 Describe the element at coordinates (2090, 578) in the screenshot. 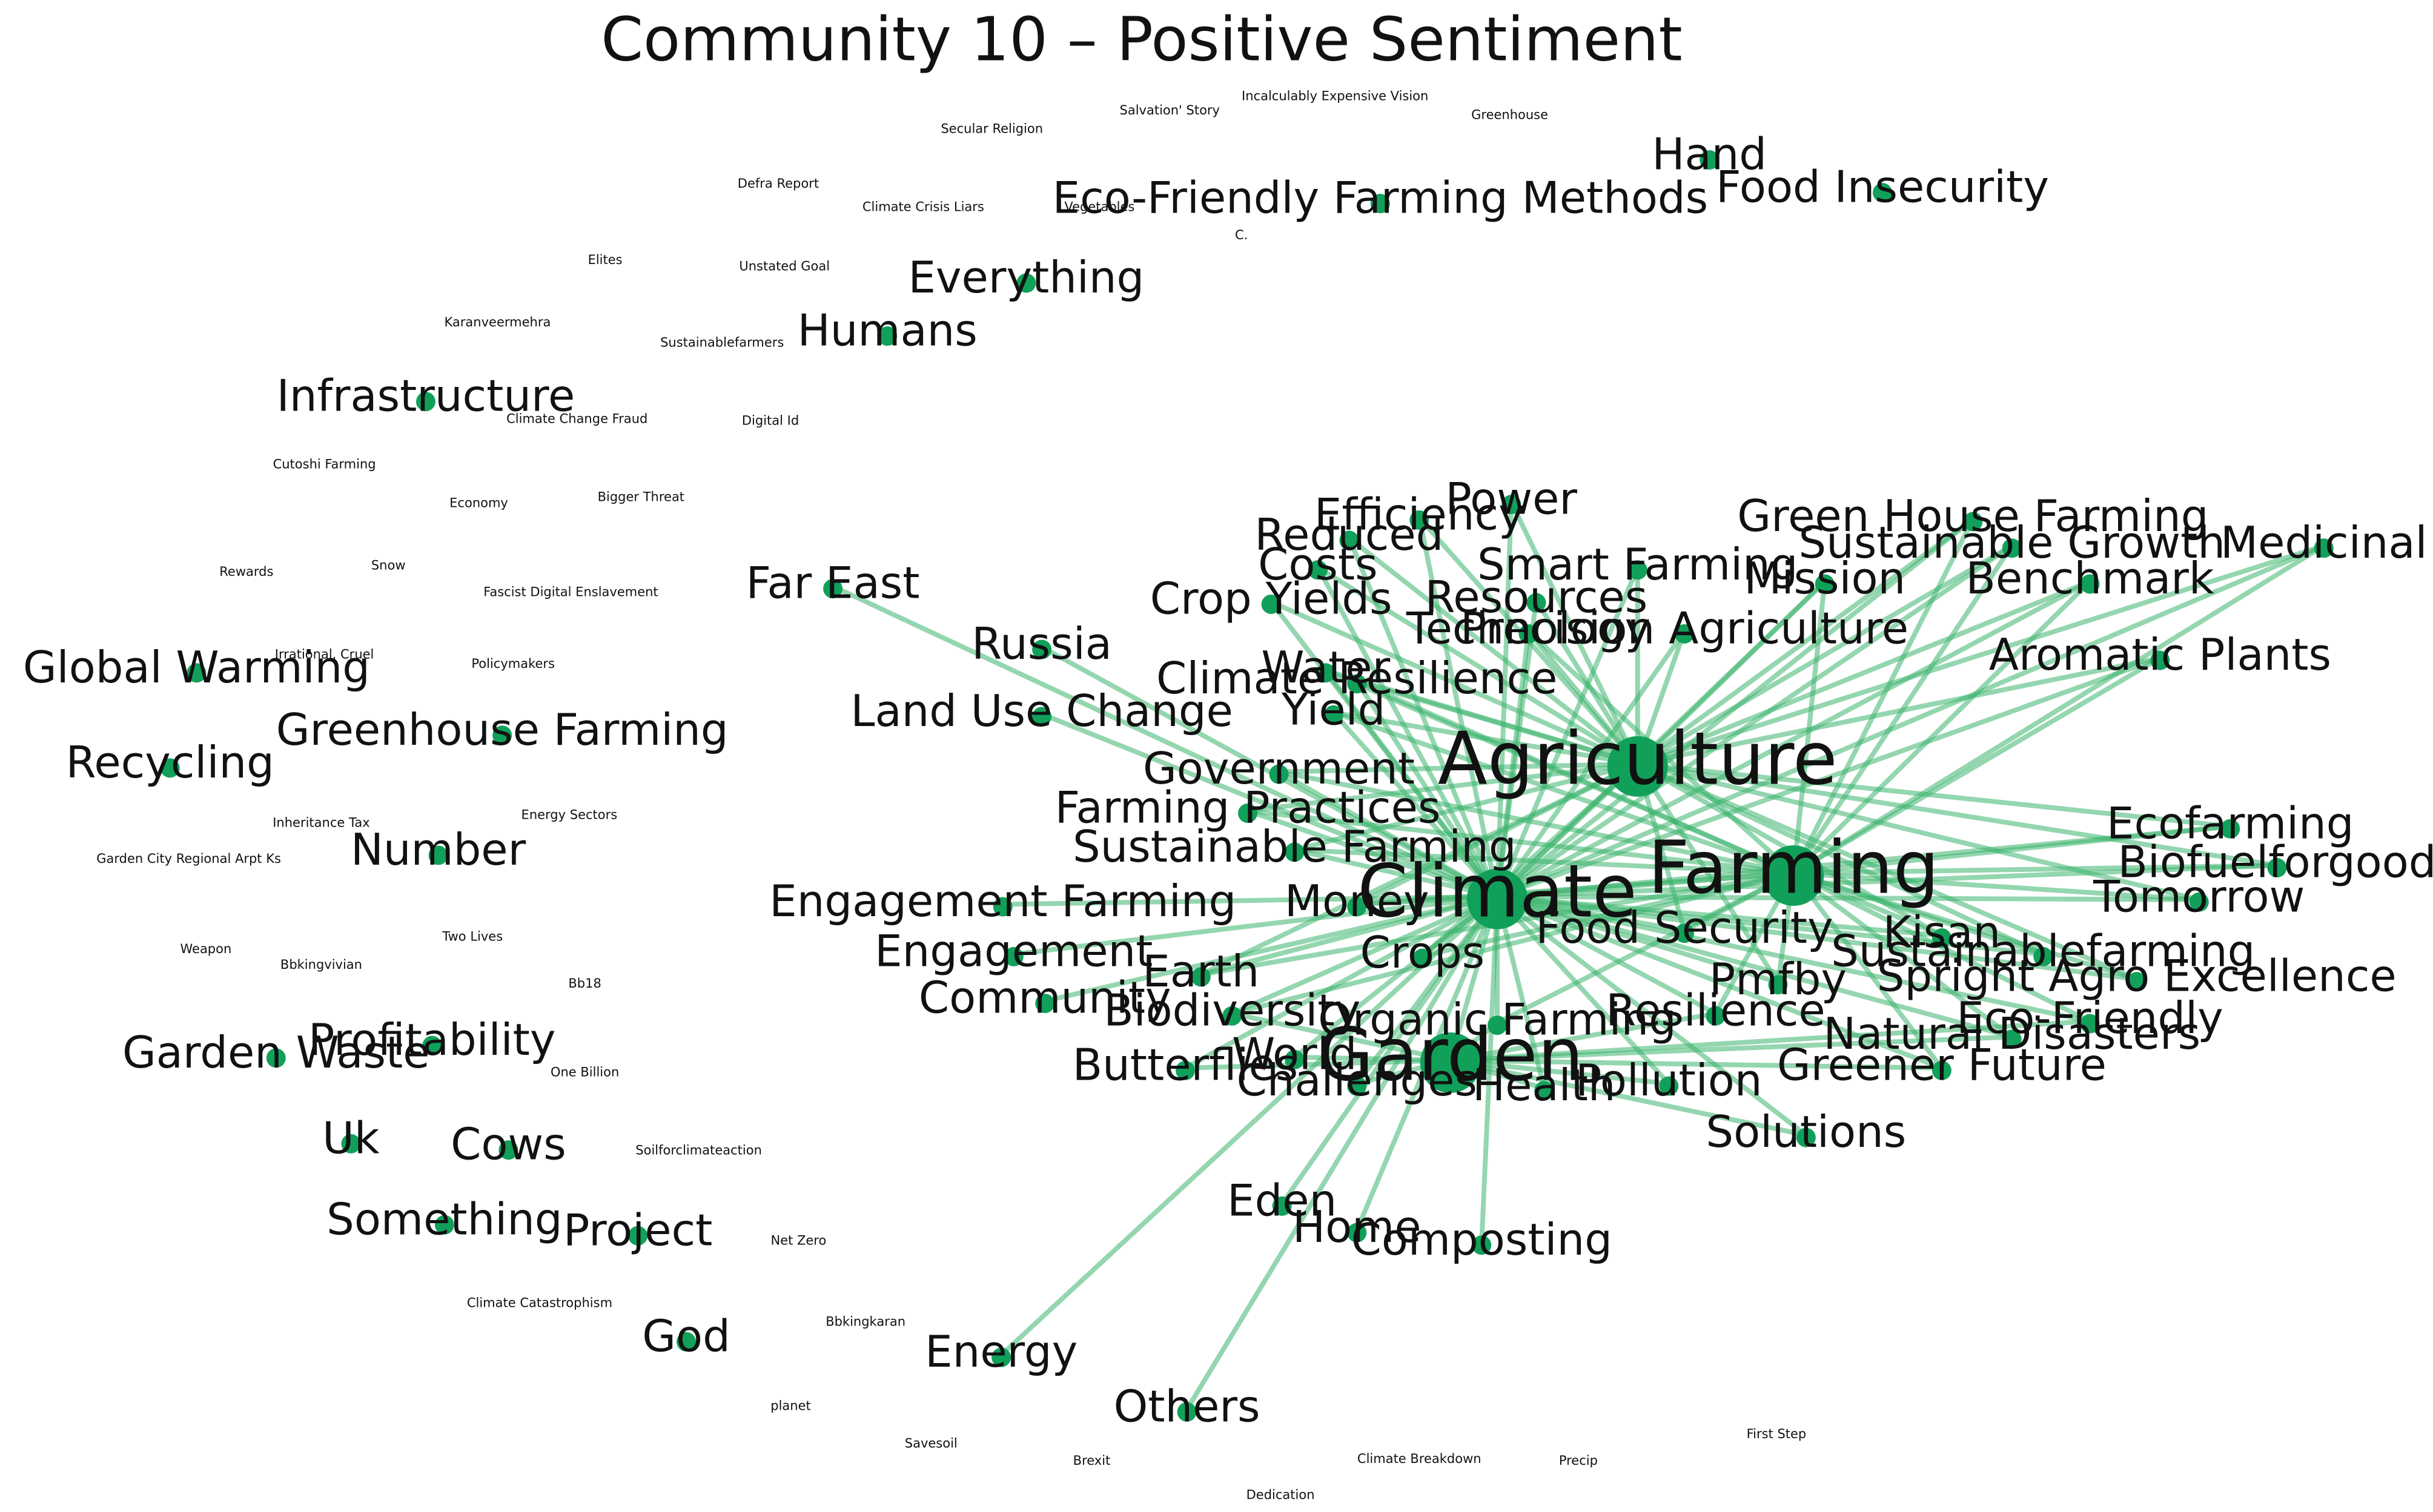

I see `node-label: Benchmark` at that location.